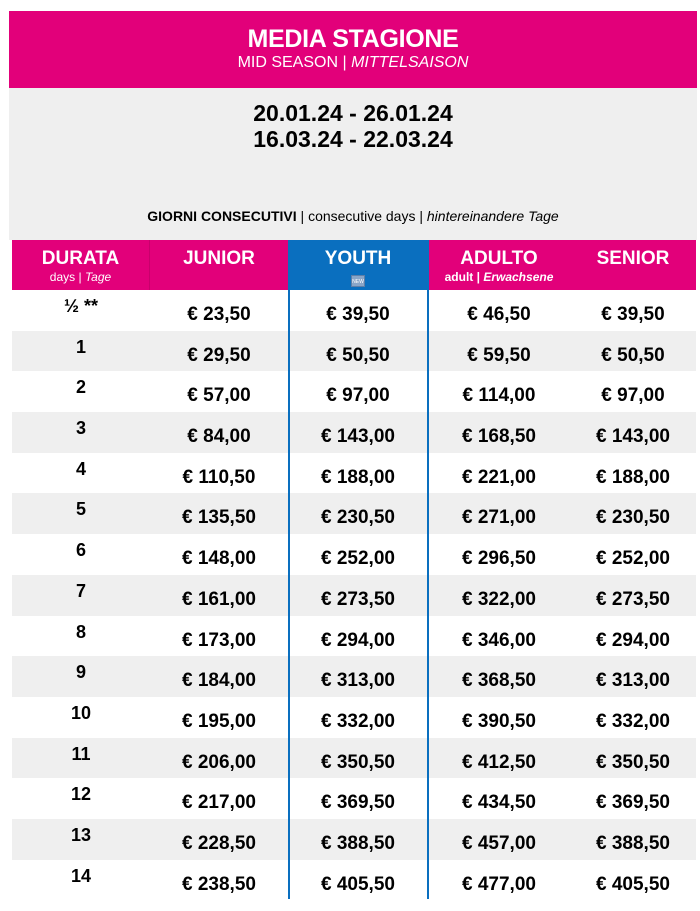  I want to click on col-sub-de: Erwachsene, so click(518, 277).